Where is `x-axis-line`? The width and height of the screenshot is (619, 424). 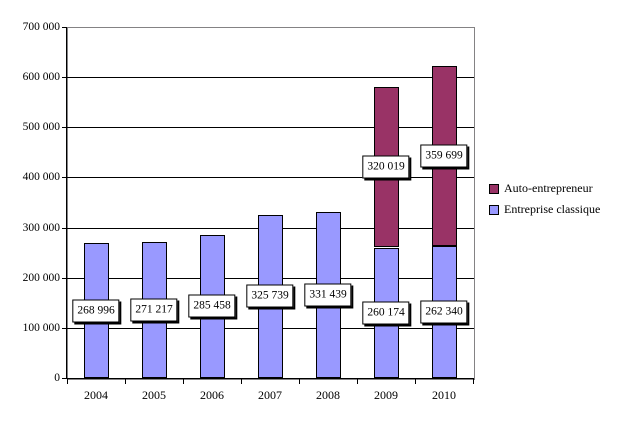
x-axis-line is located at coordinates (270, 378).